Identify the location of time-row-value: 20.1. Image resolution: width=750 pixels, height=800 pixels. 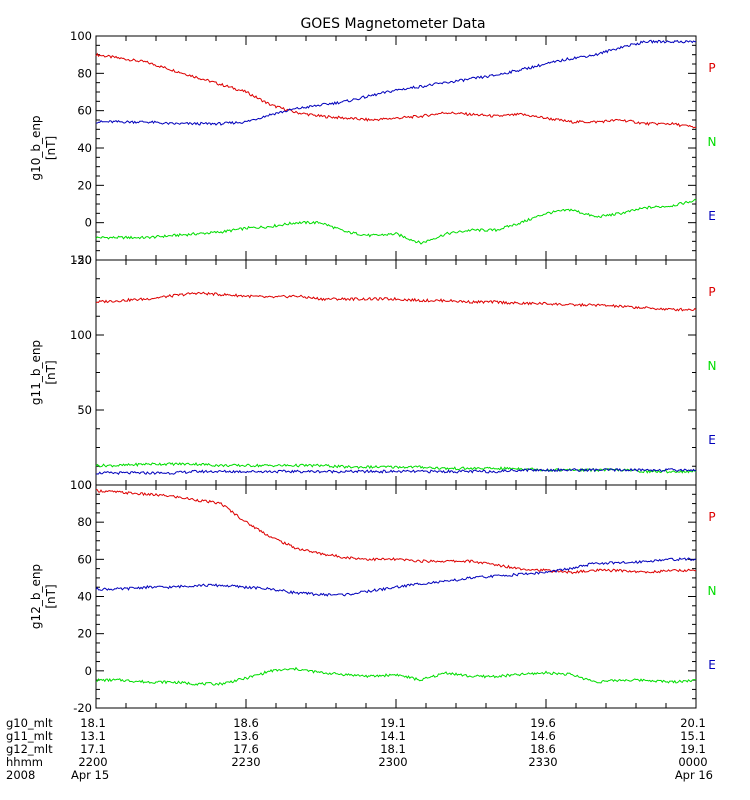
(693, 723).